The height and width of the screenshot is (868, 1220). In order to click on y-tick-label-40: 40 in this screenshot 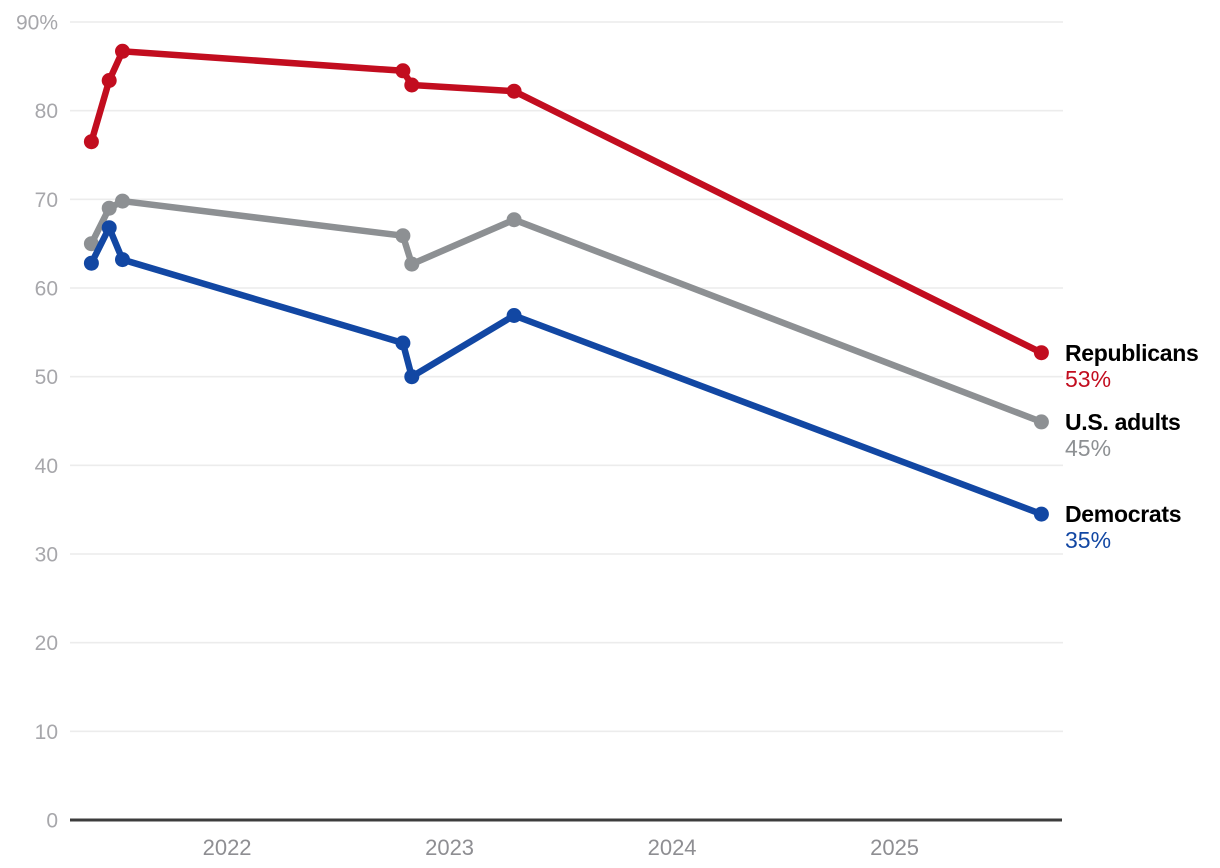, I will do `click(46, 466)`.